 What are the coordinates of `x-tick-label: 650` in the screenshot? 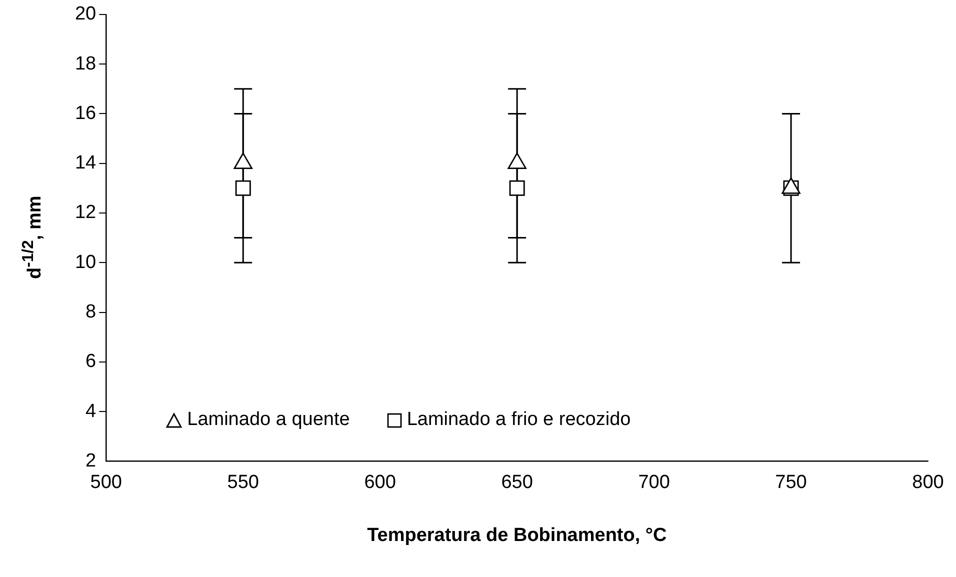 It's located at (517, 482).